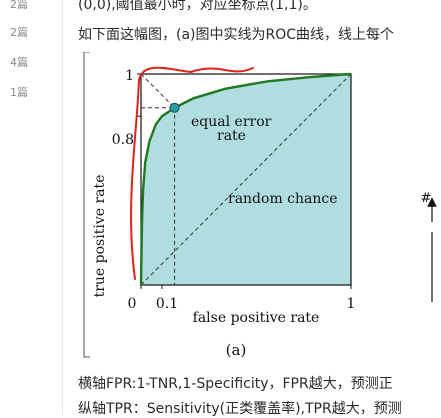 The height and width of the screenshot is (418, 441). What do you see at coordinates (132, 304) in the screenshot?
I see `x-tick-label: 0` at bounding box center [132, 304].